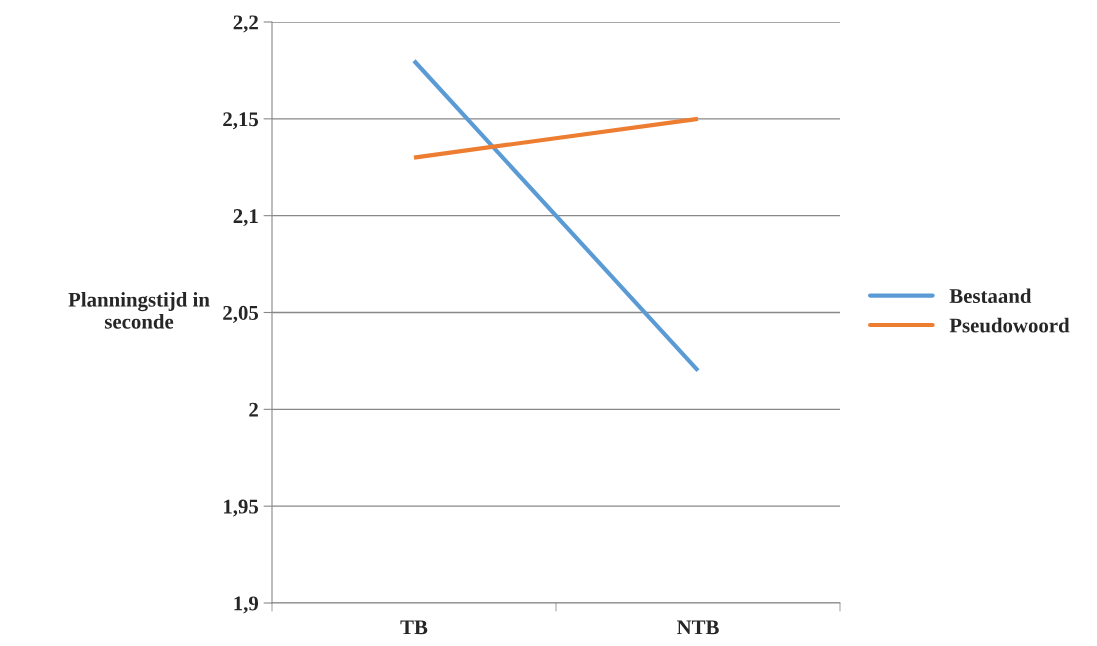  I want to click on x-tick-label: NTB, so click(697, 627).